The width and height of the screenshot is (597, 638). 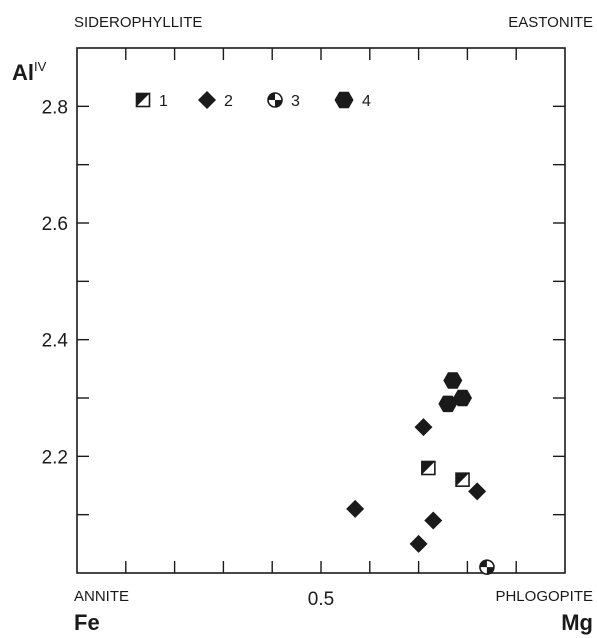 I want to click on legend-item-3: 3, so click(x=283, y=101).